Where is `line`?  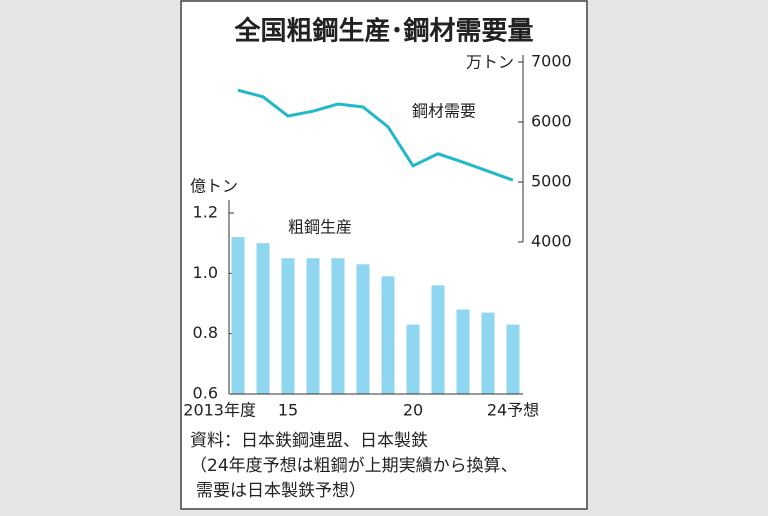 line is located at coordinates (375, 135).